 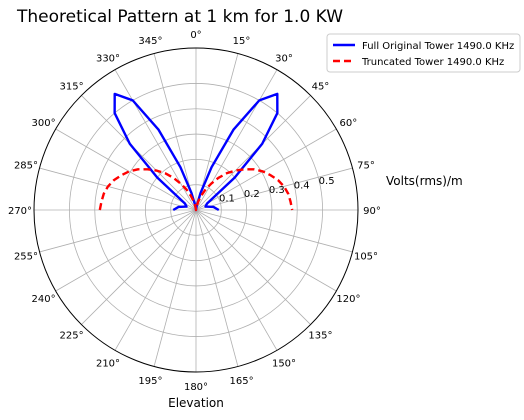 I want to click on legend-label-truncated-tower: Truncated Tower 1490.0 KHz, so click(x=432, y=62).